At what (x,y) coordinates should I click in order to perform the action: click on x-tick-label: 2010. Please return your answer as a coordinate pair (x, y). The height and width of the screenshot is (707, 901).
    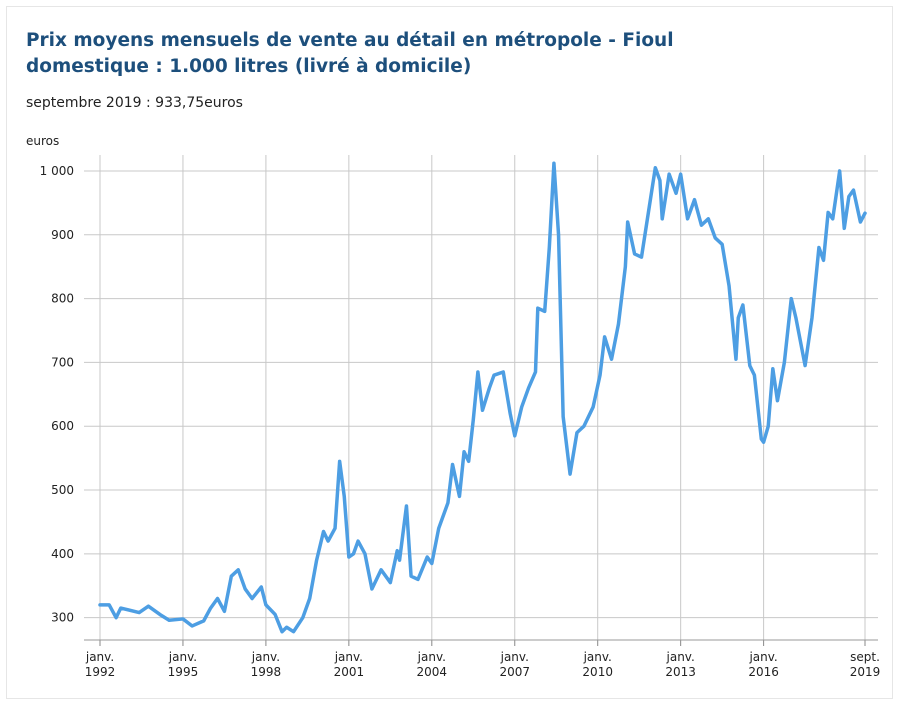
    Looking at the image, I should click on (597, 672).